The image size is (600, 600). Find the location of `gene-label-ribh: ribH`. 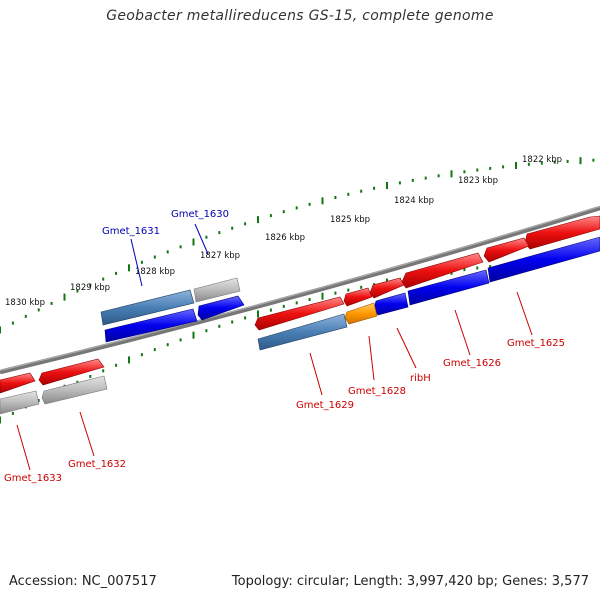

gene-label-ribh: ribH is located at coordinates (420, 378).